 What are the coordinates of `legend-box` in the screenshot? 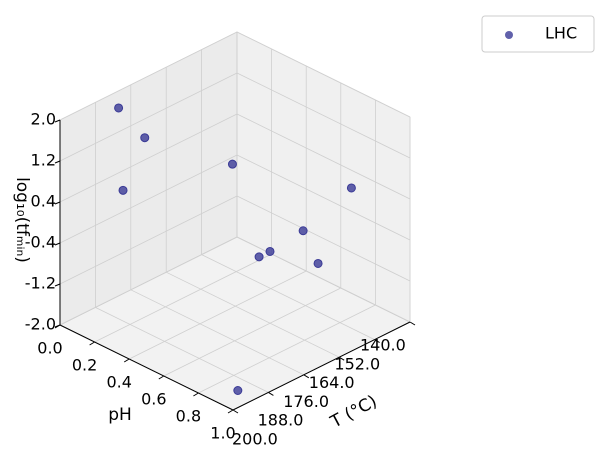 It's located at (538, 34).